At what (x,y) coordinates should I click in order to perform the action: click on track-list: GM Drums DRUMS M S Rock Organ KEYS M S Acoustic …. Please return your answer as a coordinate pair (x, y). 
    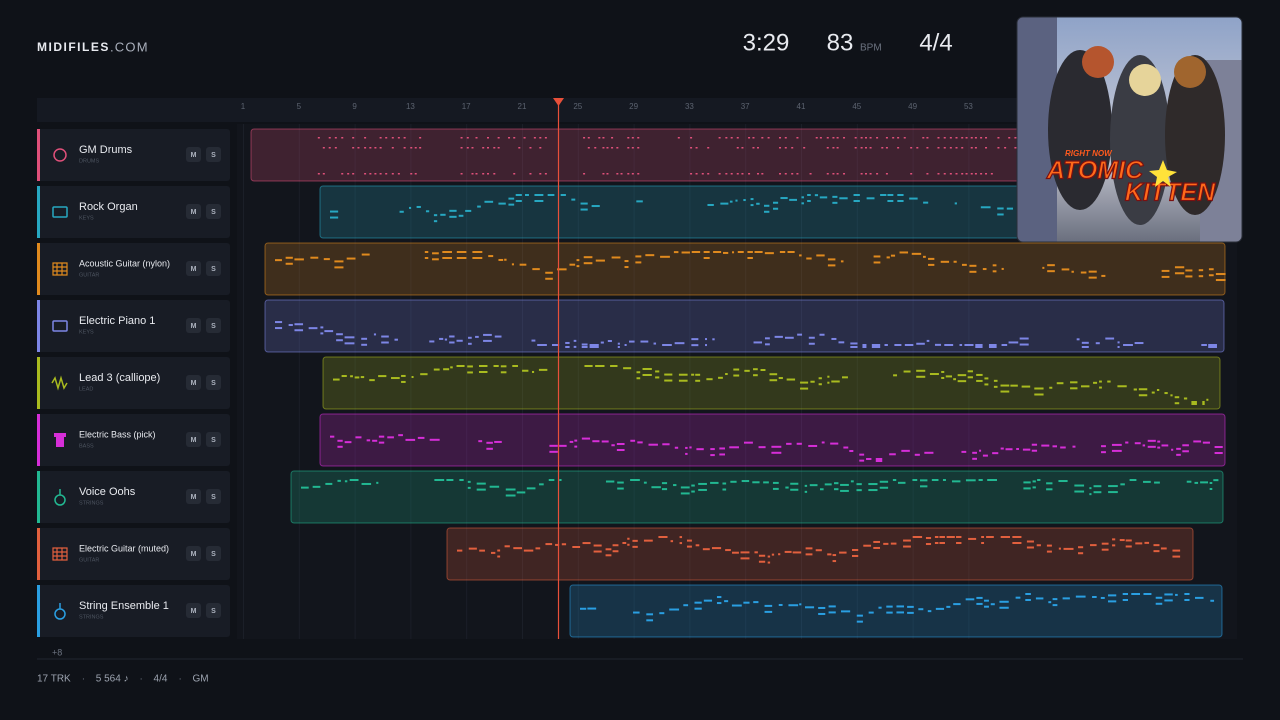
    Looking at the image, I should click on (133, 383).